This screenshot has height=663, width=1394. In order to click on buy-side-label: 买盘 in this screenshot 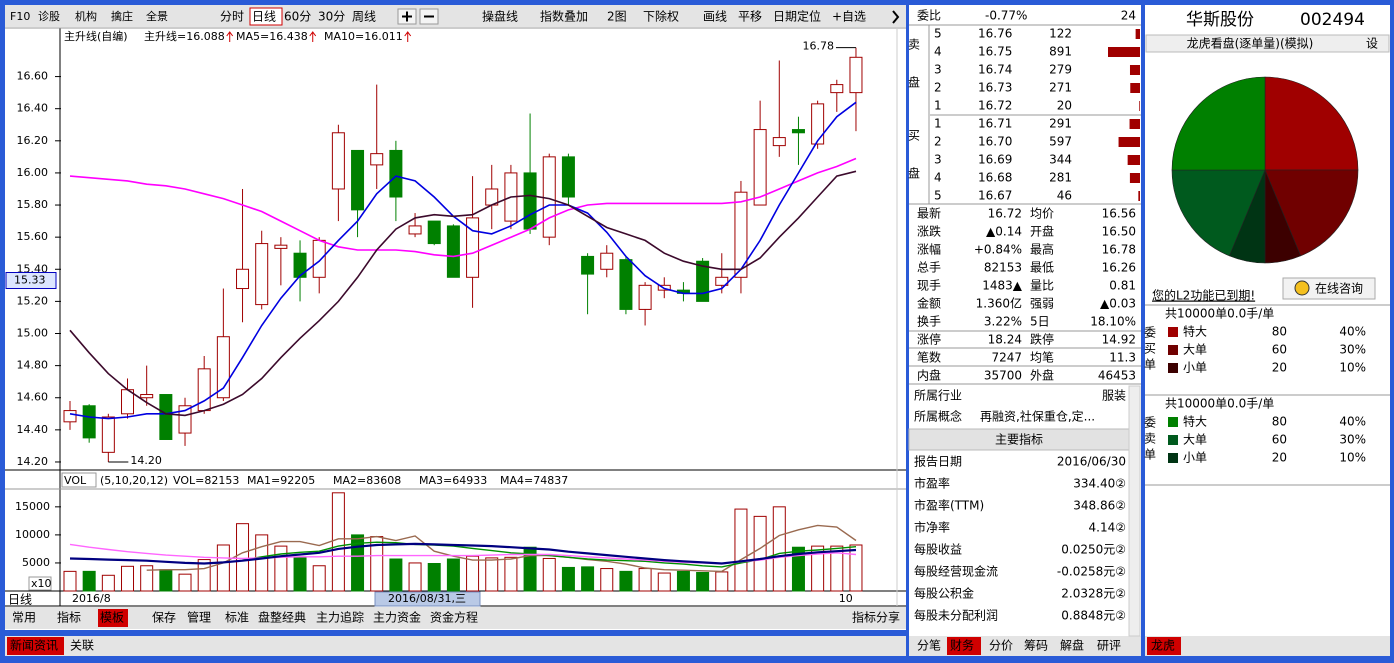, I will do `click(914, 167)`.